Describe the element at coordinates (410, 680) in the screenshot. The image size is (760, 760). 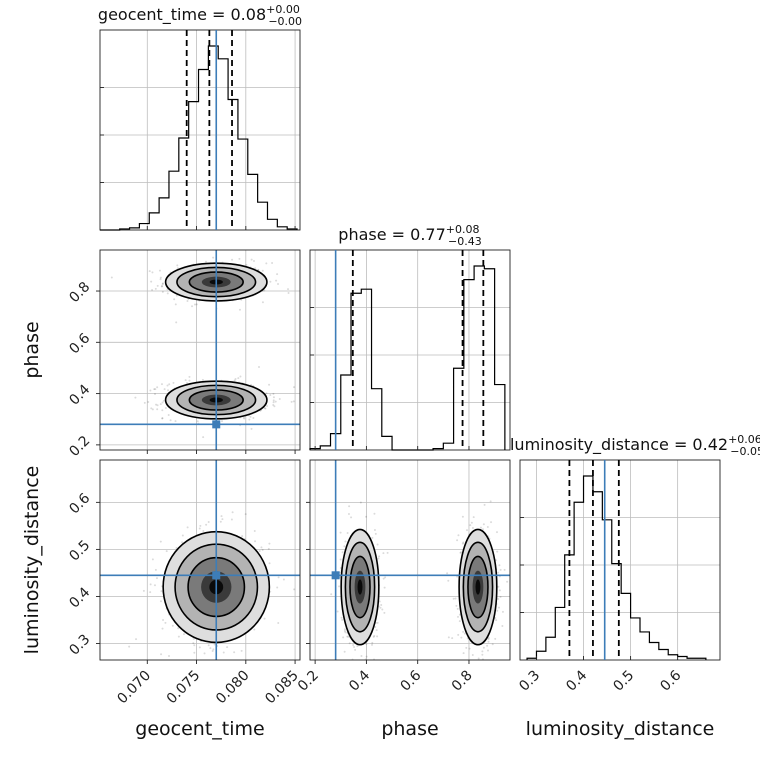
I see `xtick-label-phase: 0.6` at that location.